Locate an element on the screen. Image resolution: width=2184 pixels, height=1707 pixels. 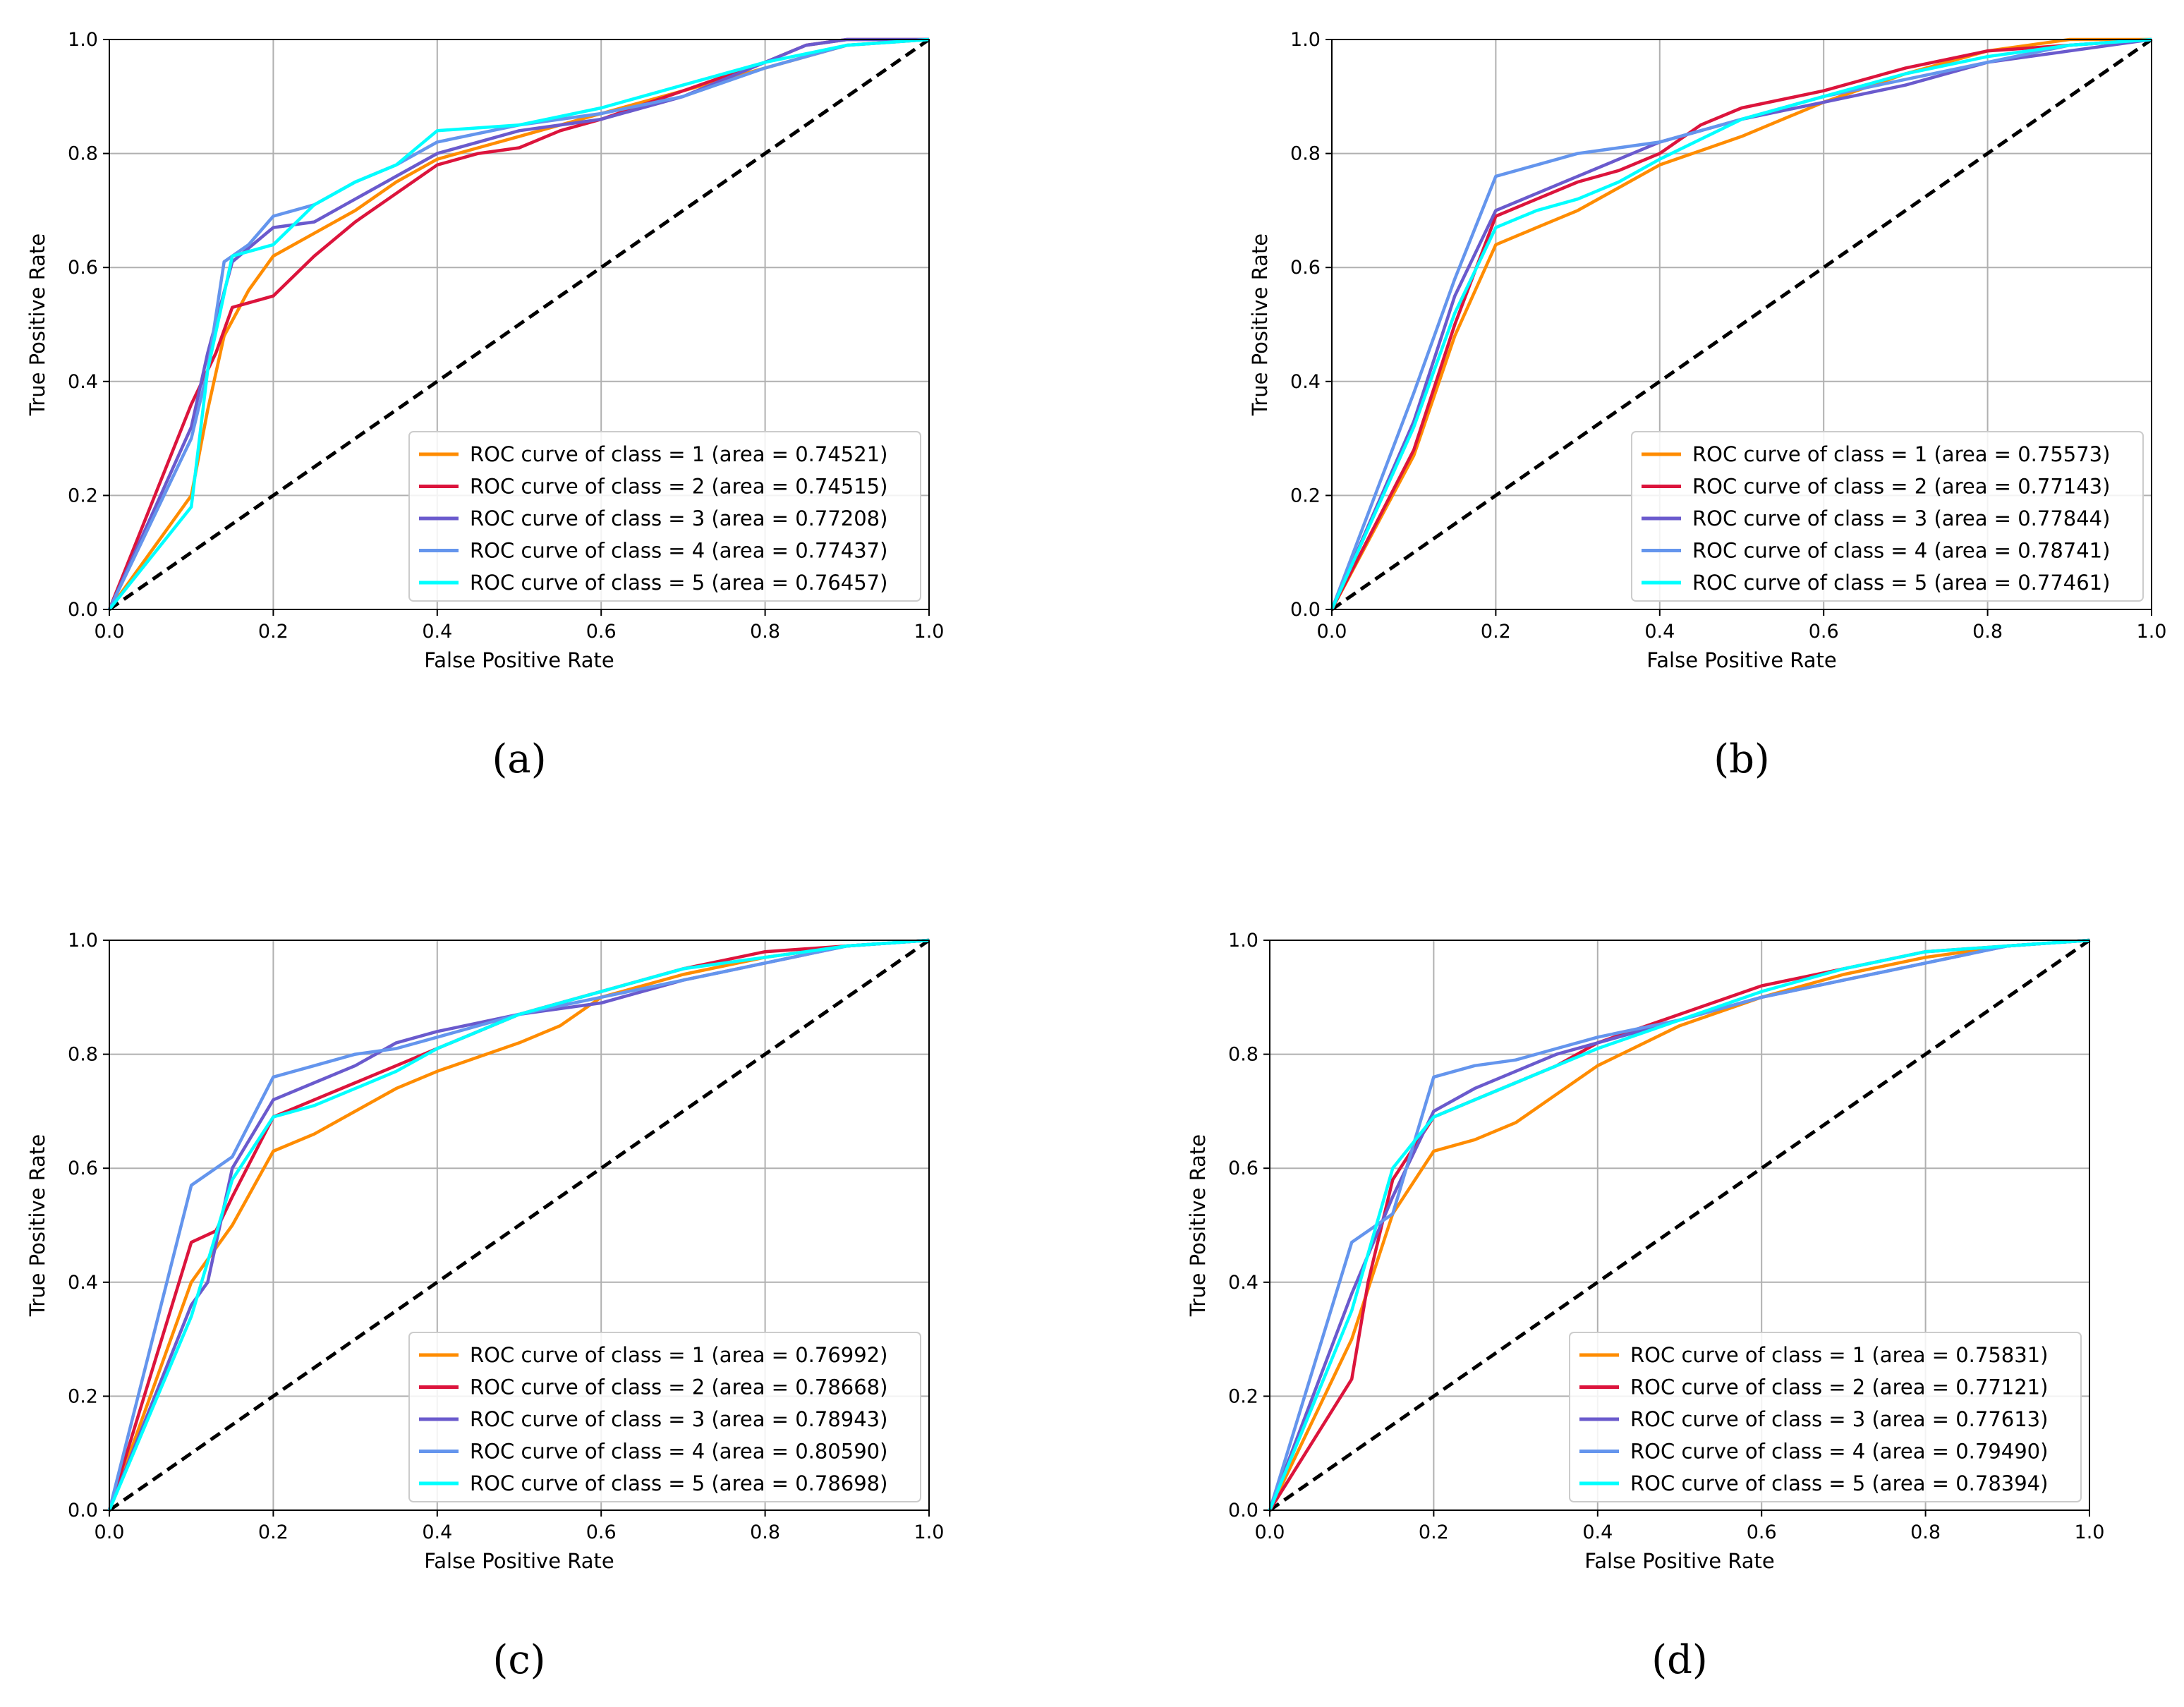
panel-caption: (b) is located at coordinates (1741, 759).